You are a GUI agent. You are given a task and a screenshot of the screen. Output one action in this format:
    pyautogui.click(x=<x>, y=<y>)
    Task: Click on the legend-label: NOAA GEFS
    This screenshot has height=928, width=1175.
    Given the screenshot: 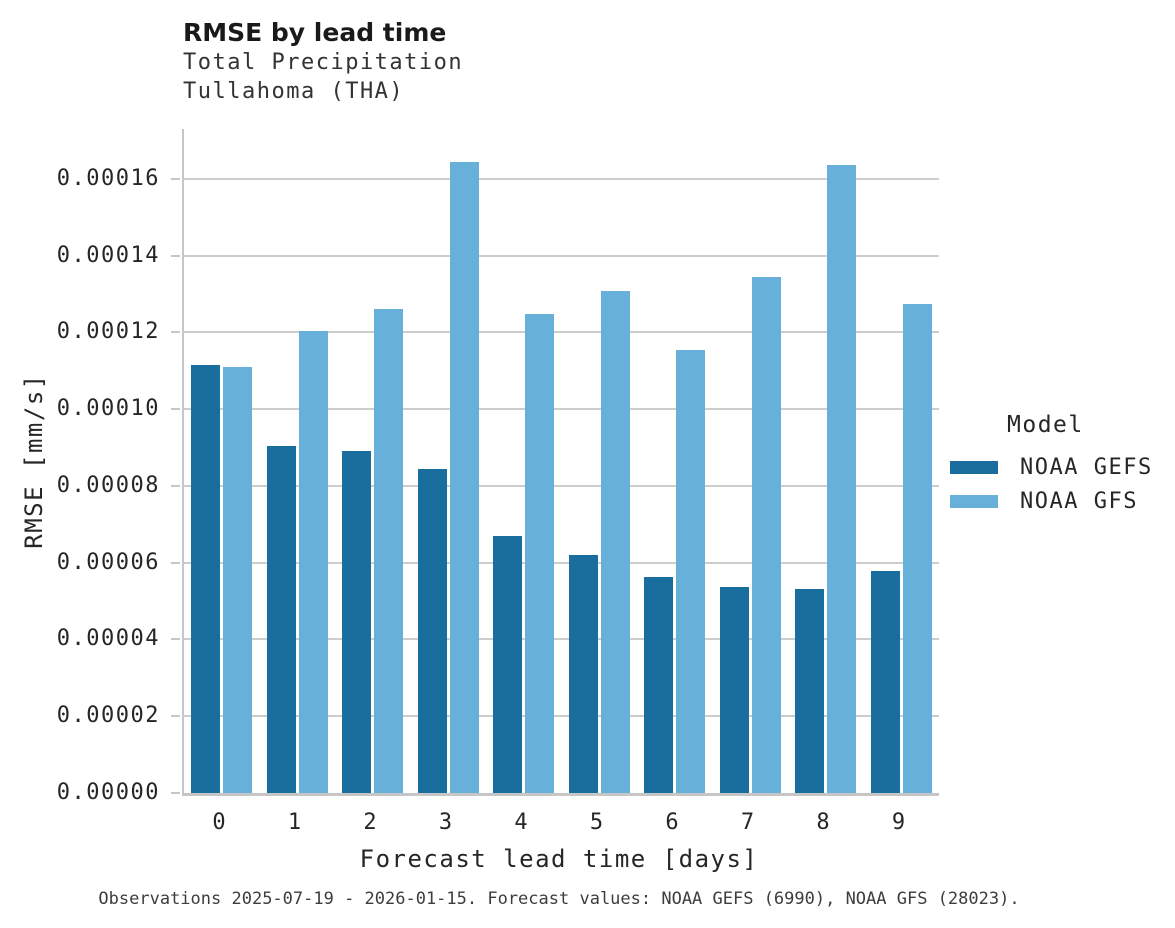 What is the action you would take?
    pyautogui.click(x=1086, y=467)
    